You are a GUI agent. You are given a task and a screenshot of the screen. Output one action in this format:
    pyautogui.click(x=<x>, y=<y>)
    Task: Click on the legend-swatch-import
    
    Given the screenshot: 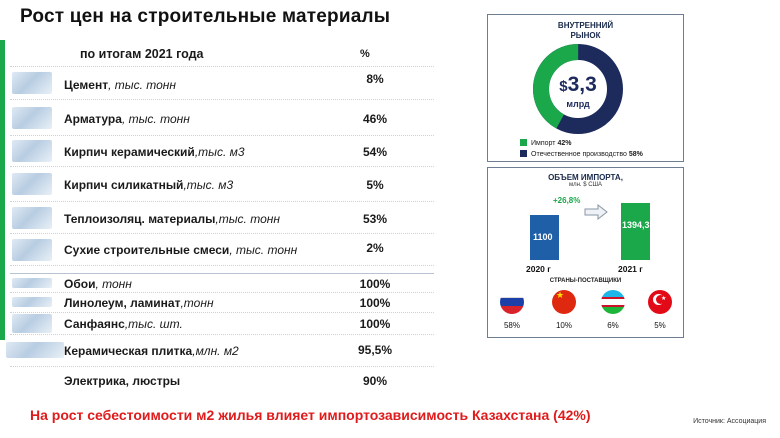 What is the action you would take?
    pyautogui.click(x=523, y=142)
    